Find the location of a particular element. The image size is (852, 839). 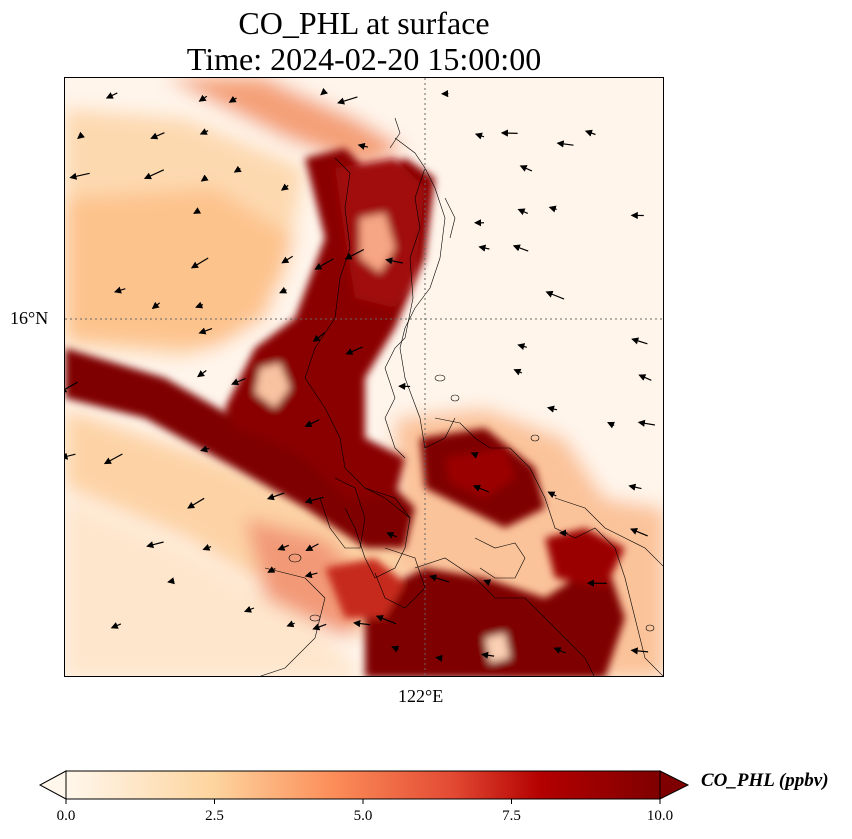

longitude-tick-label: 122°E is located at coordinates (421, 696).